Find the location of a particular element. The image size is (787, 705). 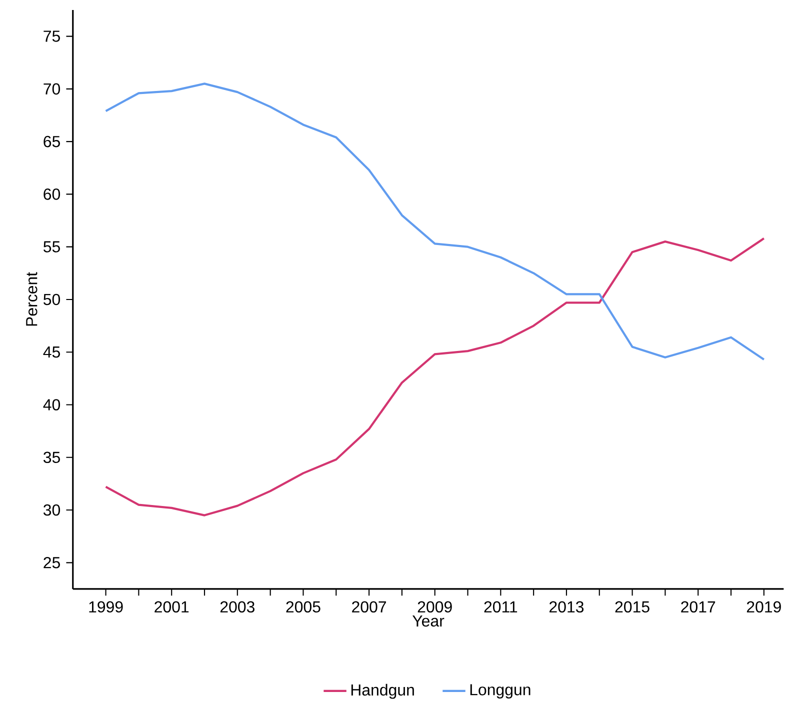

x-axis-title: Year is located at coordinates (428, 621).